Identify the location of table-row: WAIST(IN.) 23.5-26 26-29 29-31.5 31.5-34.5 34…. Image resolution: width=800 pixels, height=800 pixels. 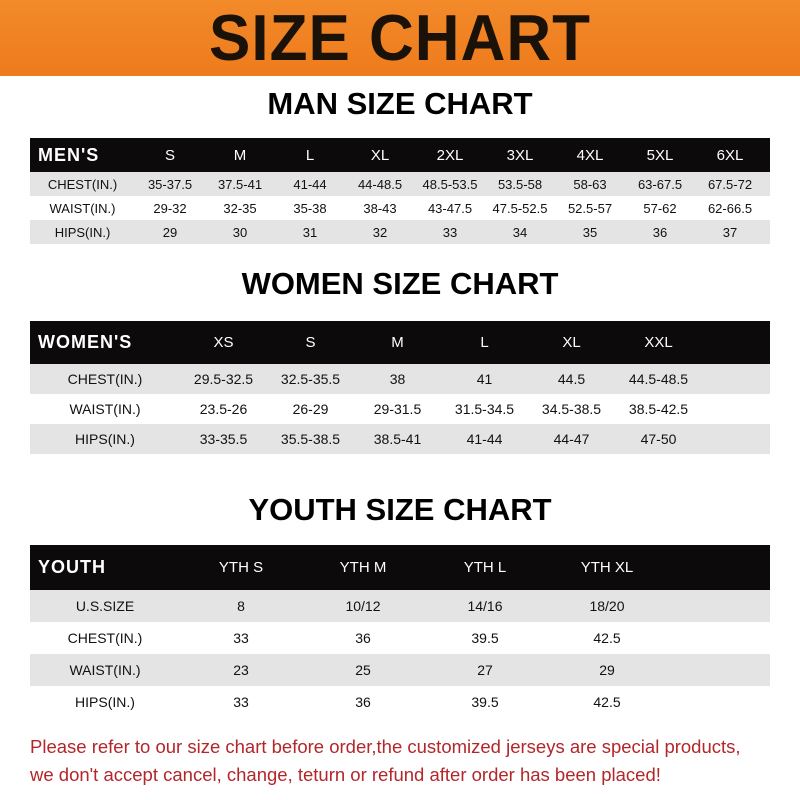
(400, 409).